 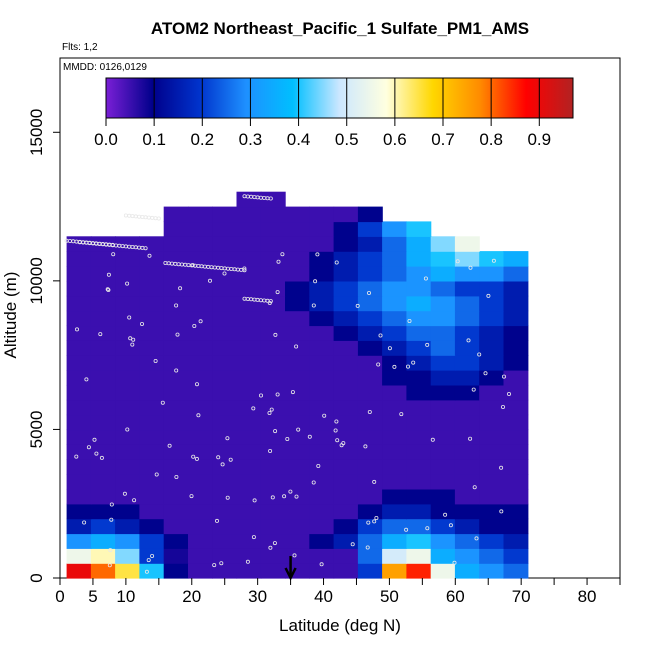 I want to click on y-tick-label: 15000, so click(x=36, y=132).